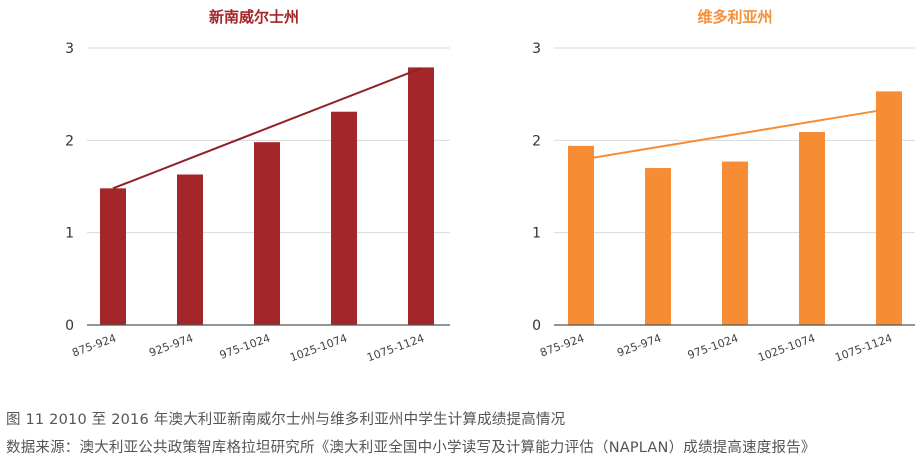  What do you see at coordinates (254, 17) in the screenshot?
I see `chart-title: 新南威尔士州` at bounding box center [254, 17].